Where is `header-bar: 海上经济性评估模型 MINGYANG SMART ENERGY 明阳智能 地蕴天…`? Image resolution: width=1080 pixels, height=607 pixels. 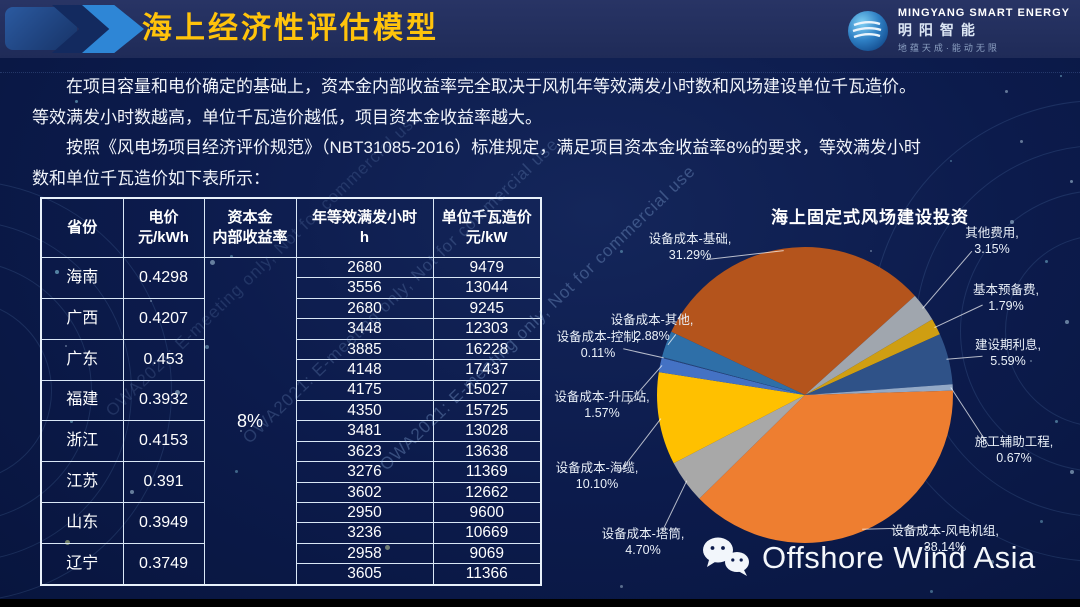 header-bar: 海上经济性评估模型 MINGYANG SMART ENERGY 明阳智能 地蕴天… is located at coordinates (540, 29).